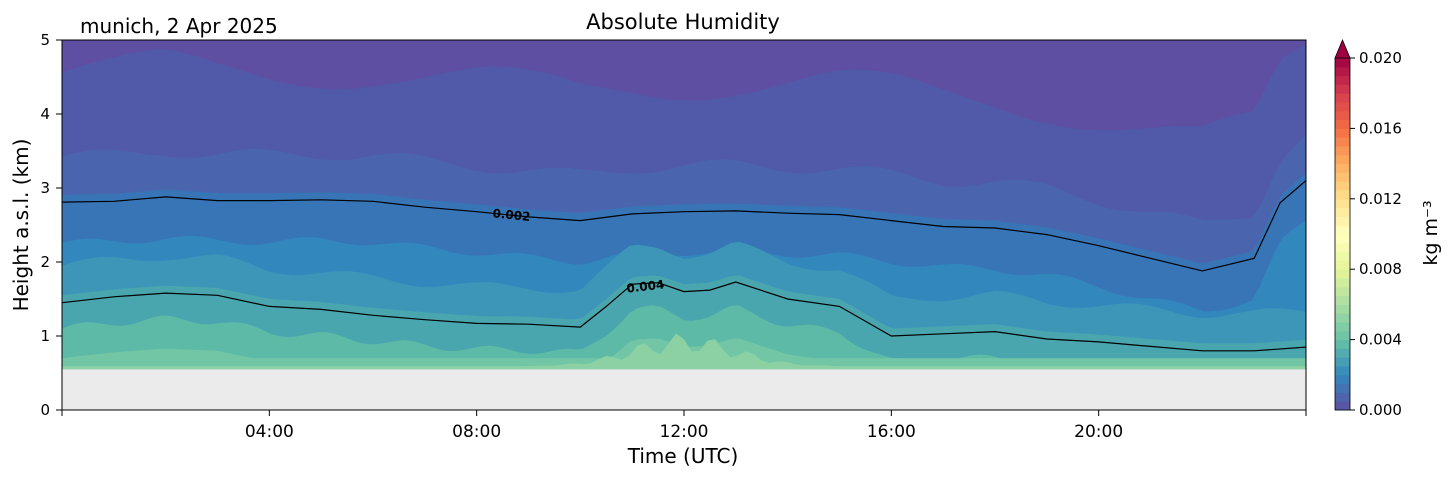 Image resolution: width=1454 pixels, height=478 pixels. Describe the element at coordinates (1380, 128) in the screenshot. I see `colorbar-tick-label: 0.016` at that location.